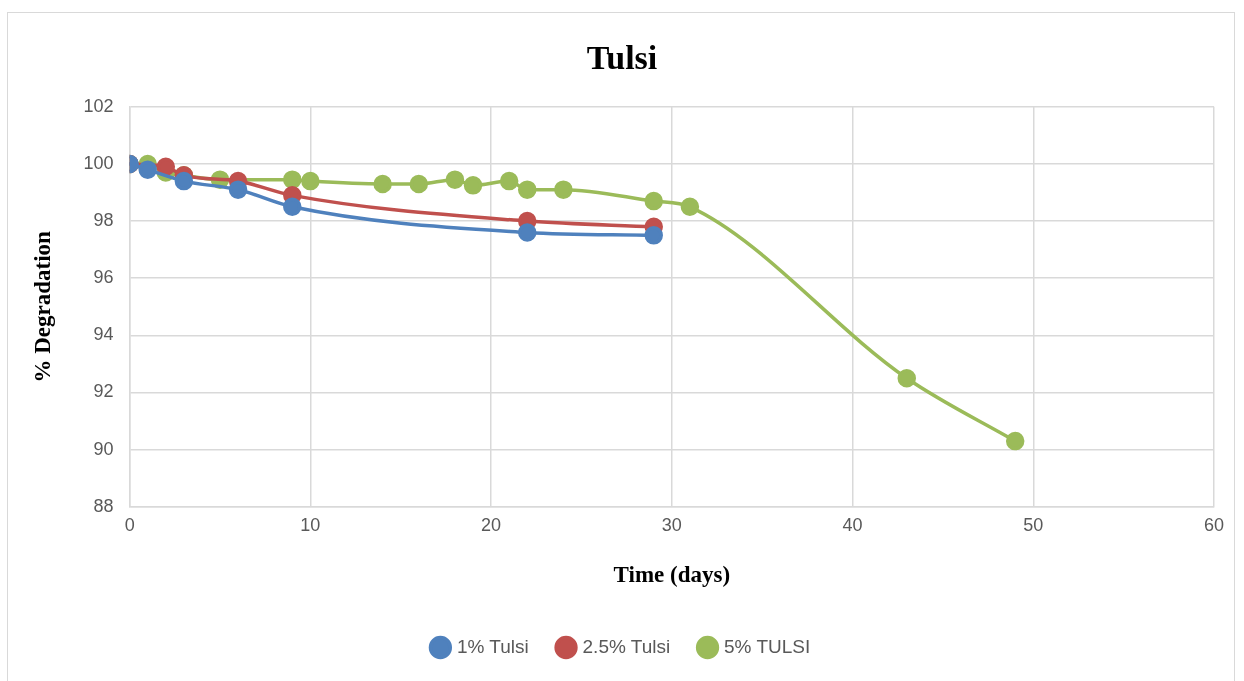  What do you see at coordinates (42, 306) in the screenshot?
I see `y-axis-title: % Degradation` at bounding box center [42, 306].